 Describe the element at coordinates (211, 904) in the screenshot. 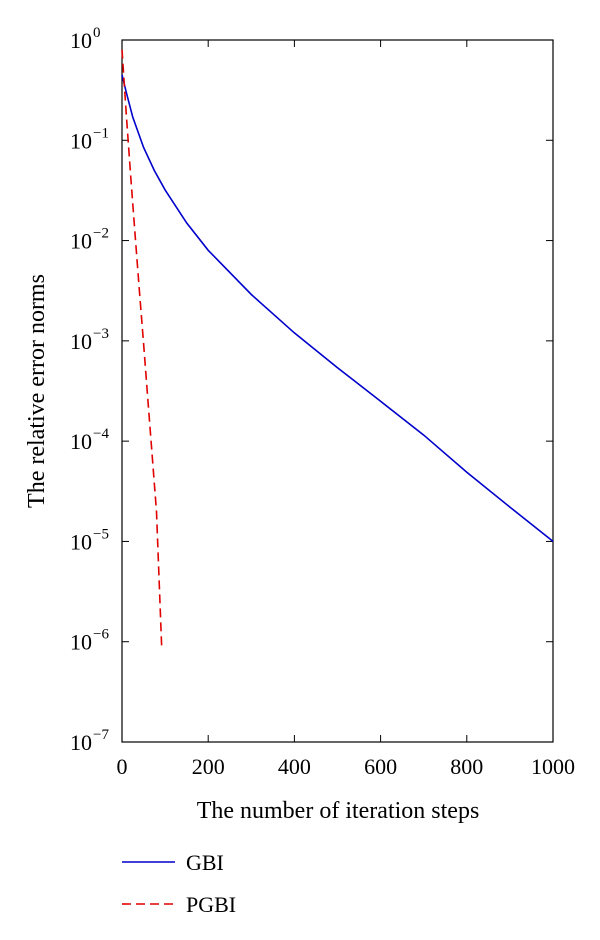

I see `legend-label-pgbi: PGBI` at that location.